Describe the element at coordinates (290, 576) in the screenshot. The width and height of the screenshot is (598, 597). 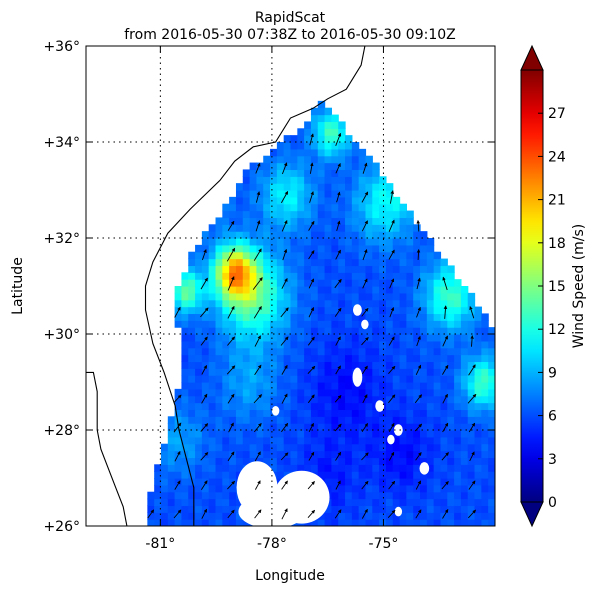
I see `x-axis-label: Longitude` at that location.